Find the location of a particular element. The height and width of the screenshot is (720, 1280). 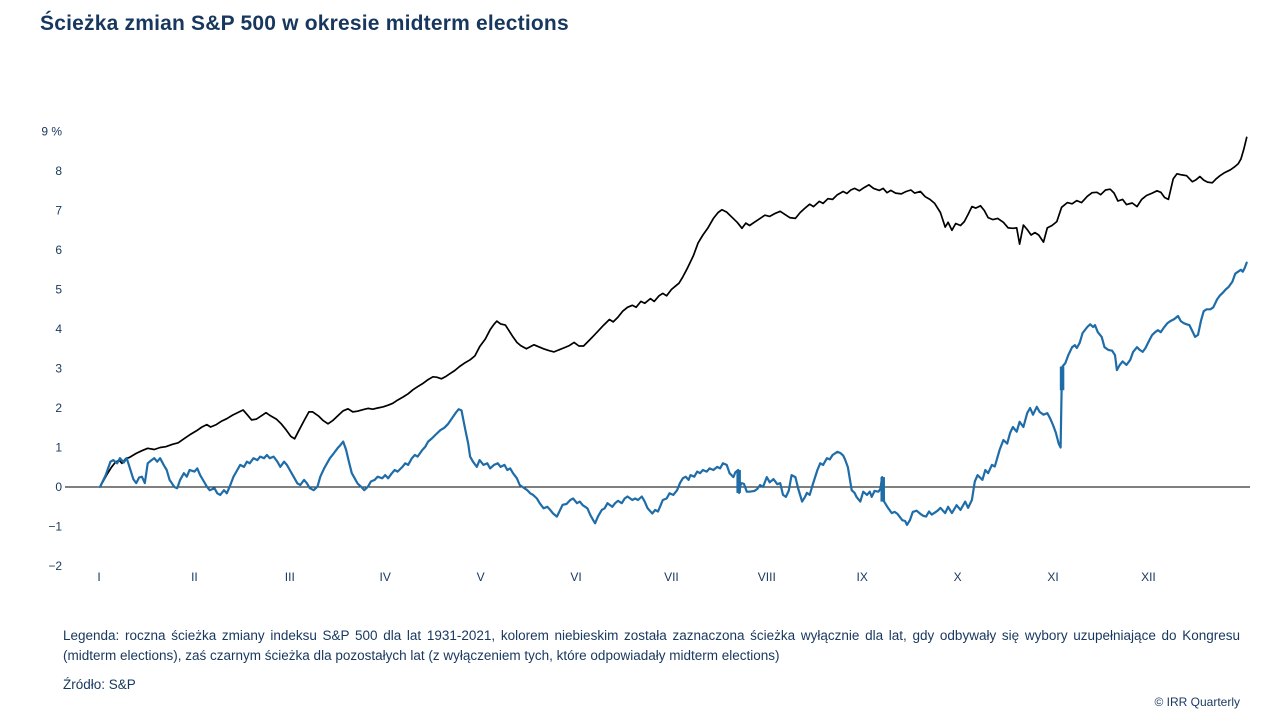

y-tick-label: 1 is located at coordinates (58, 448).